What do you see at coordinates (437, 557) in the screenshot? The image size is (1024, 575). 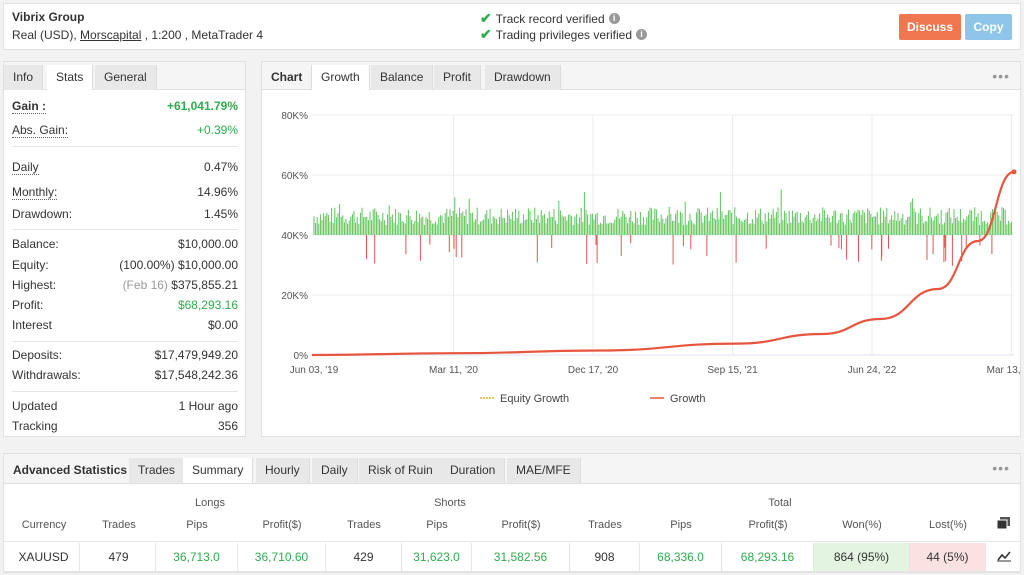 I see `table-cell: 31,623.0` at bounding box center [437, 557].